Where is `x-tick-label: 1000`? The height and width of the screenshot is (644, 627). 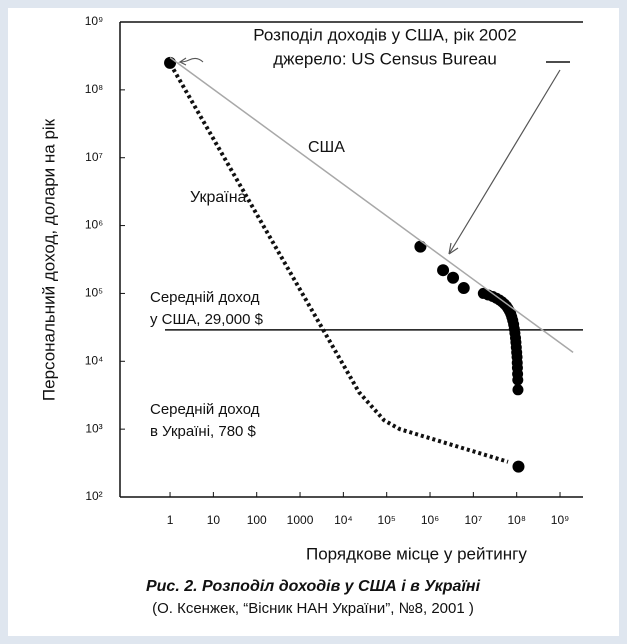
x-tick-label: 1000 is located at coordinates (300, 520).